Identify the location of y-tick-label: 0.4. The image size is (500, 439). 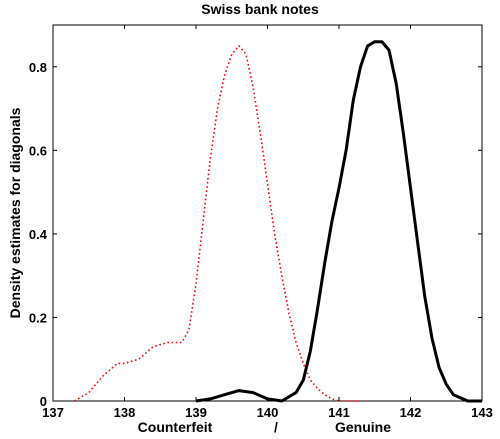
(38, 234).